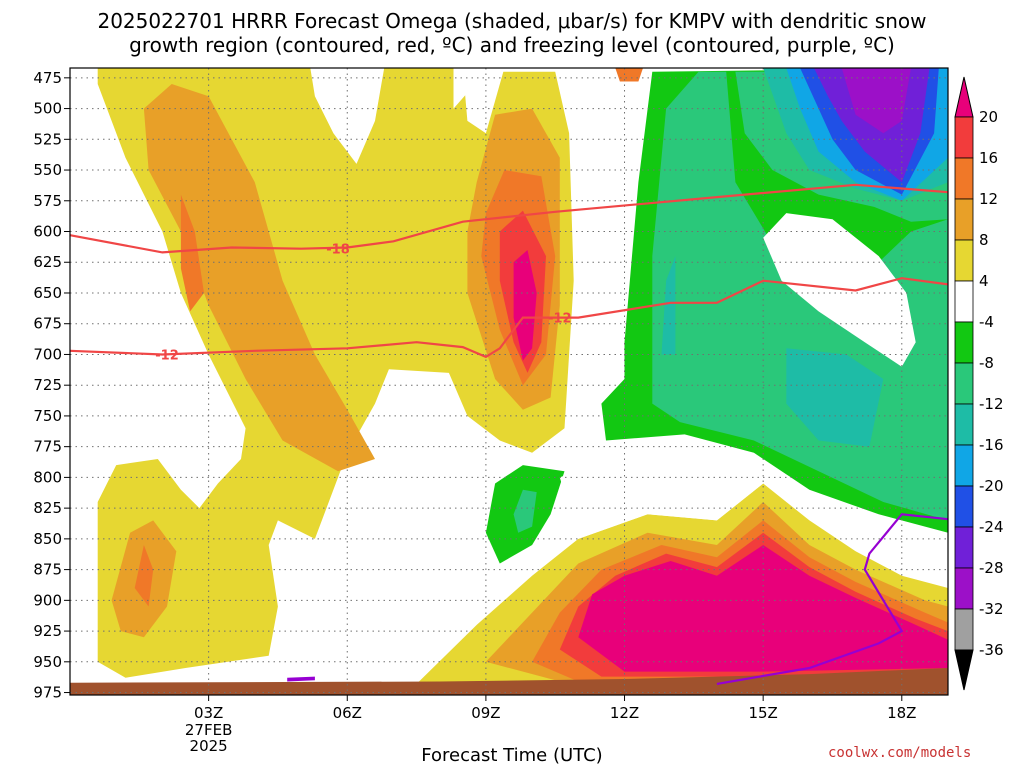 The image size is (1024, 768). I want to click on colorbar-cap-bottom, so click(964, 670).